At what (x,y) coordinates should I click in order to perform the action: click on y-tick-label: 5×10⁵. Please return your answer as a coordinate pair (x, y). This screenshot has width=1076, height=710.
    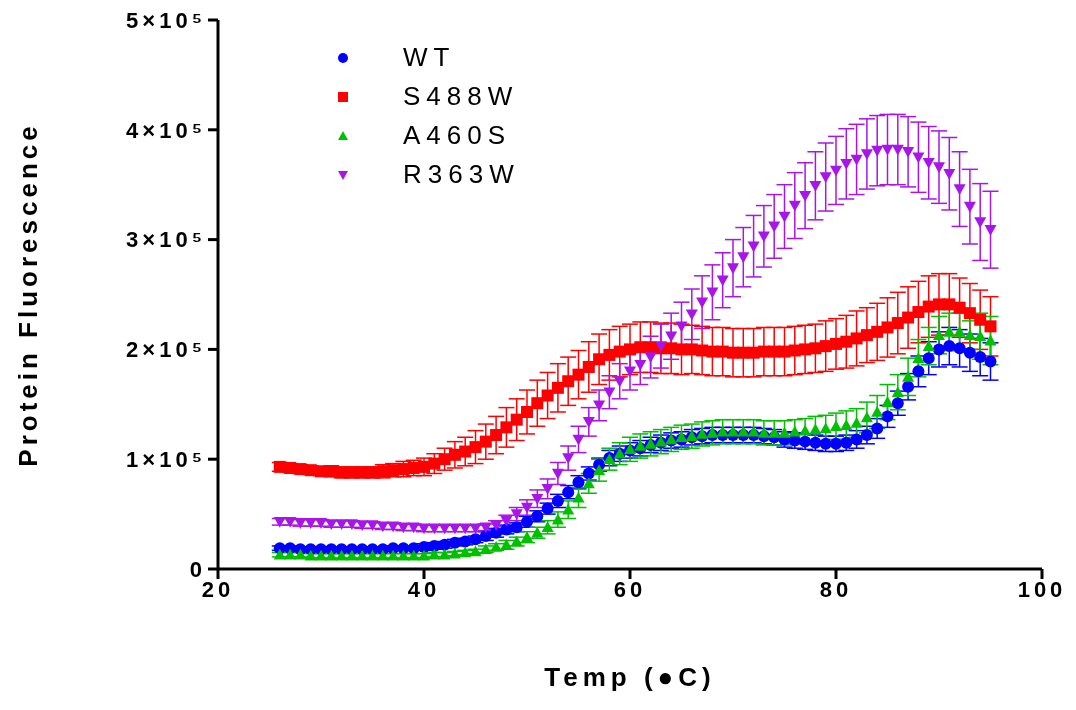
    Looking at the image, I should click on (166, 20).